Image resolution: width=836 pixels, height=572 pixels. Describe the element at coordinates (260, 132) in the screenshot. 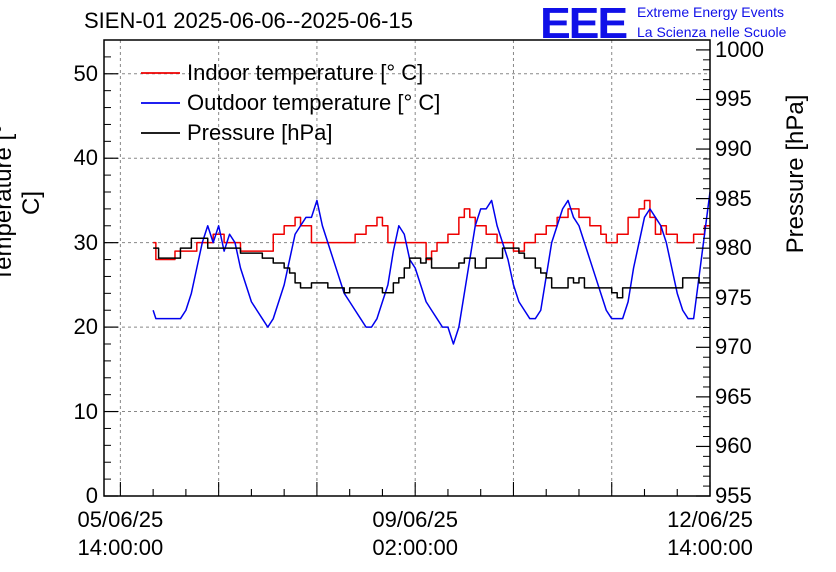

I see `legend-label-pressure: Pressure [hPa]` at that location.